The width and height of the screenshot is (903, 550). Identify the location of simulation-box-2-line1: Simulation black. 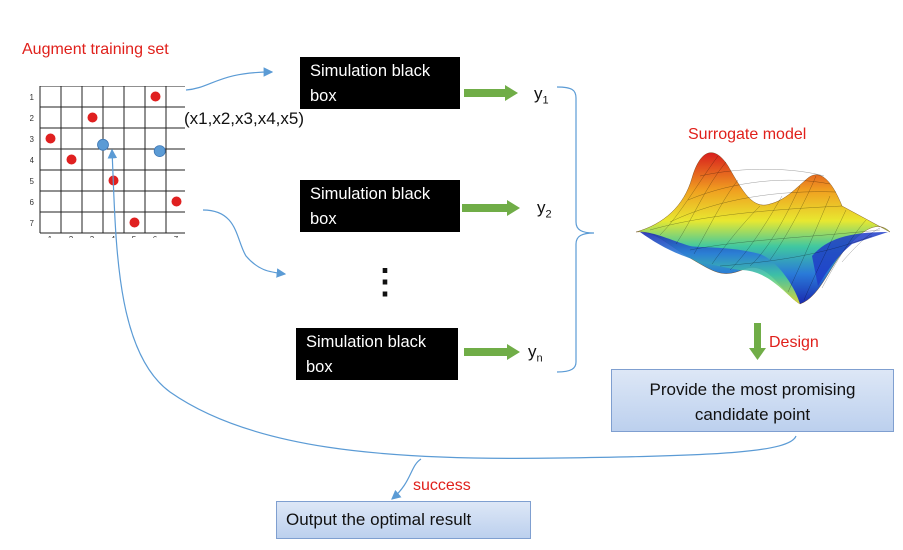
(370, 194).